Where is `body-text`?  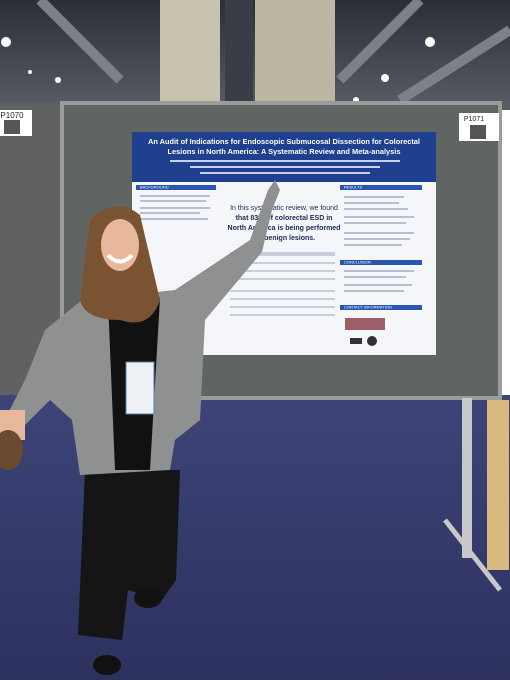 body-text is located at coordinates (277, 243).